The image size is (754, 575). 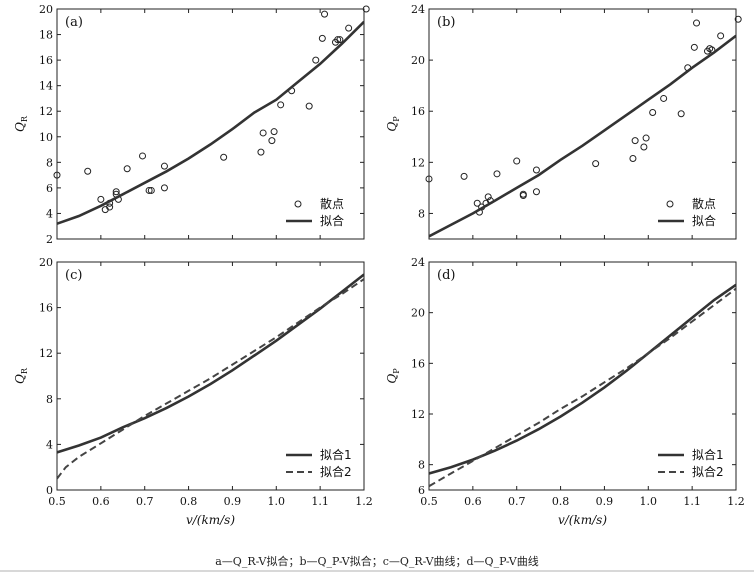 What do you see at coordinates (582, 379) in the screenshot?
I see `series-line-拟合1` at bounding box center [582, 379].